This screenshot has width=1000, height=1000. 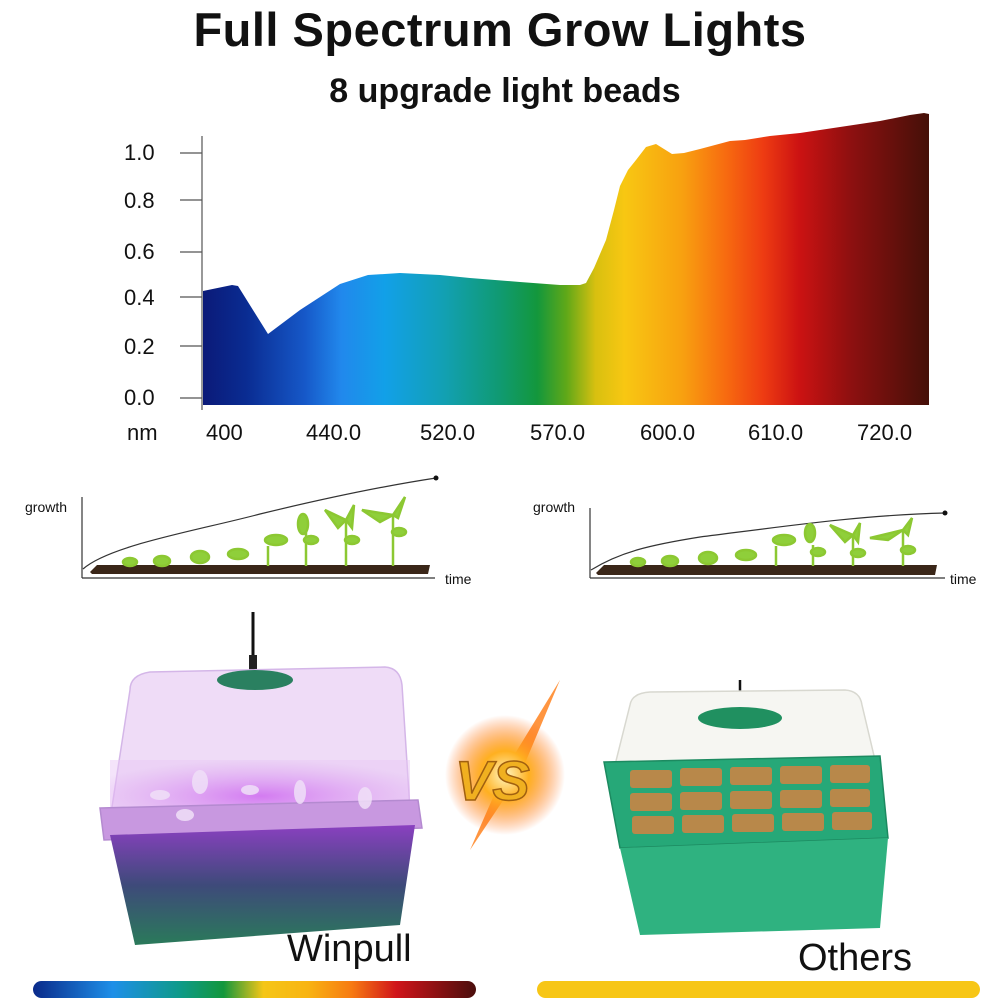 I want to click on winpull-label: Winpull, so click(x=349, y=949).